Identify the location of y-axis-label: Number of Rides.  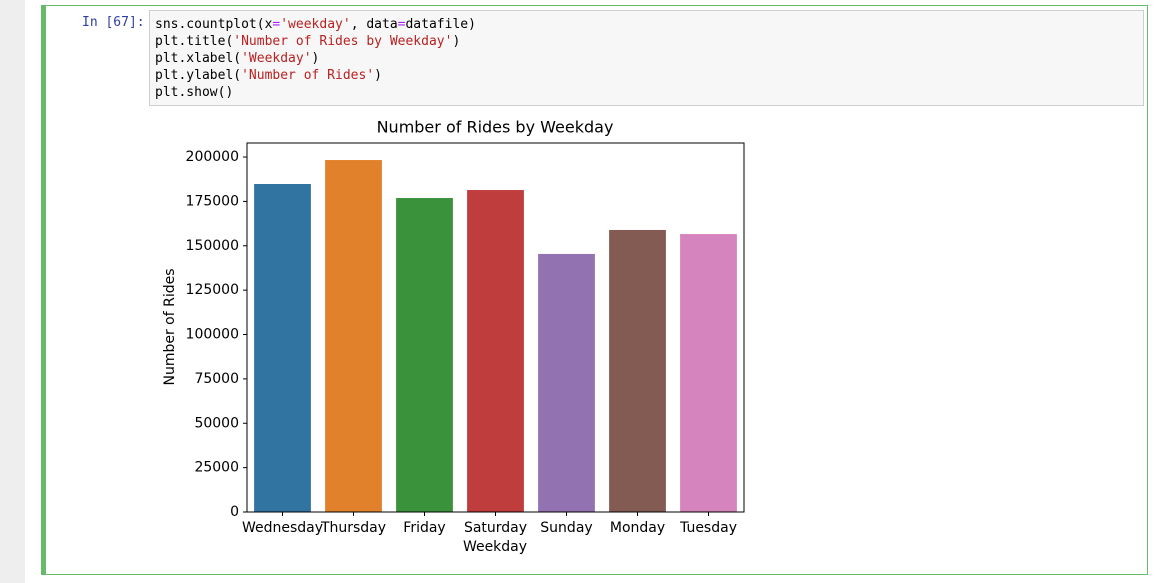
(170, 326).